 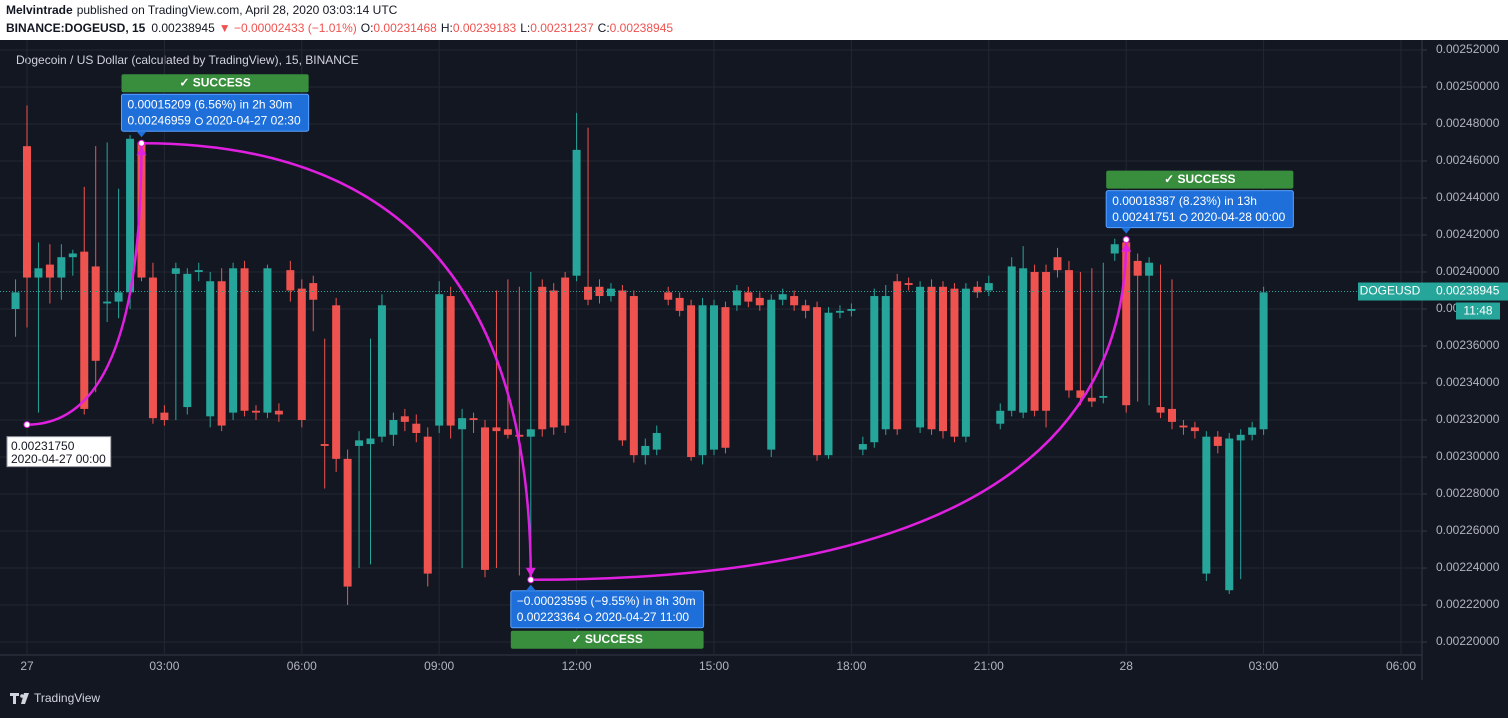 What do you see at coordinates (1468, 493) in the screenshot?
I see `y-tick-label: 0.00228000` at bounding box center [1468, 493].